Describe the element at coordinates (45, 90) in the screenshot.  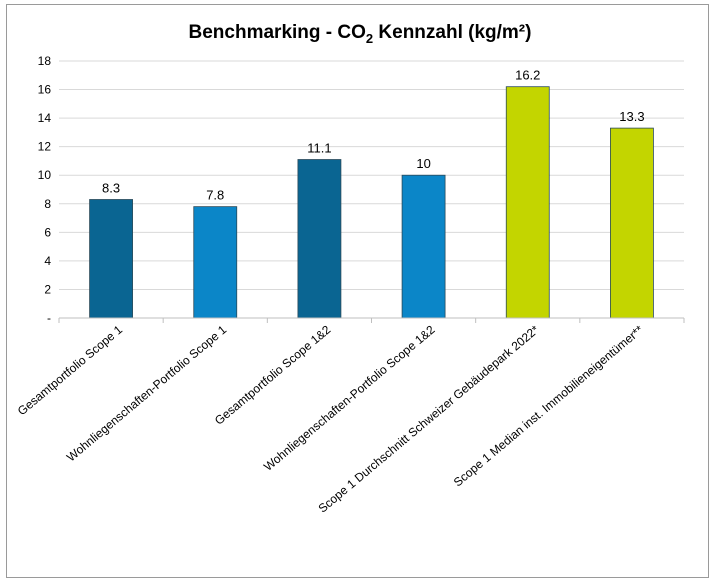
I see `y-tick-label: 16` at that location.